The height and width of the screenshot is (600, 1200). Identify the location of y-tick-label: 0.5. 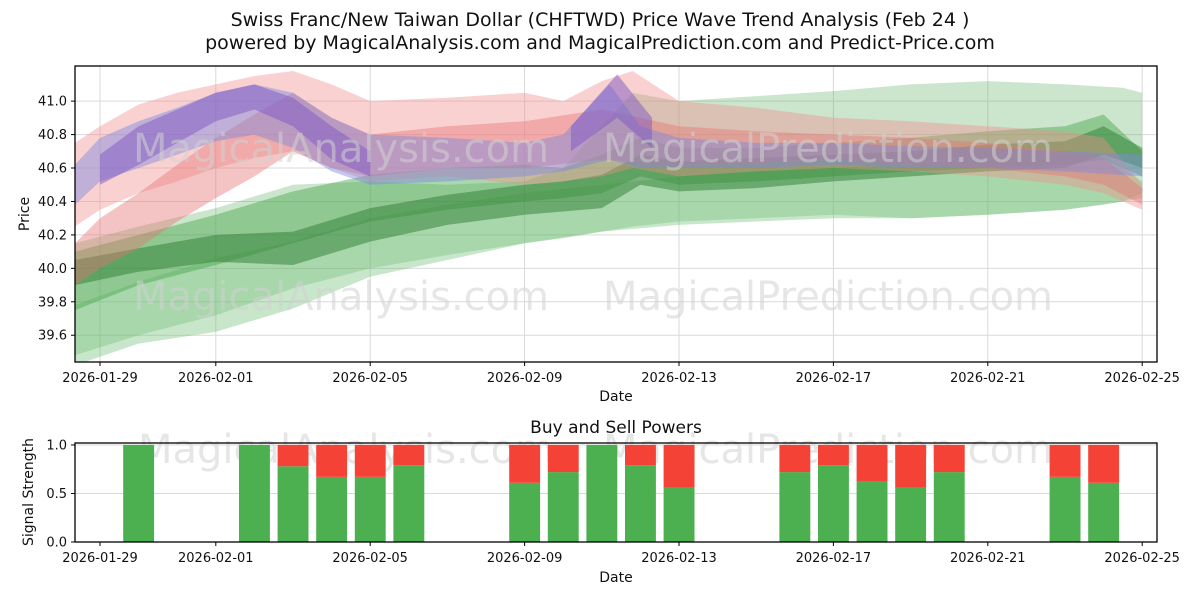
(56, 494).